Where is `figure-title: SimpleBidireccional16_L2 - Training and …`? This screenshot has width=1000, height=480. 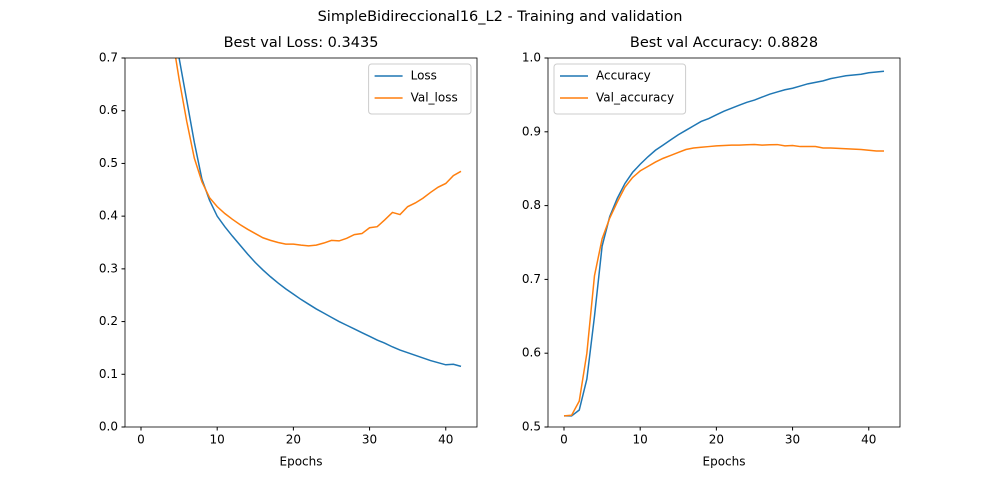
figure-title: SimpleBidireccional16_L2 - Training and … is located at coordinates (500, 17).